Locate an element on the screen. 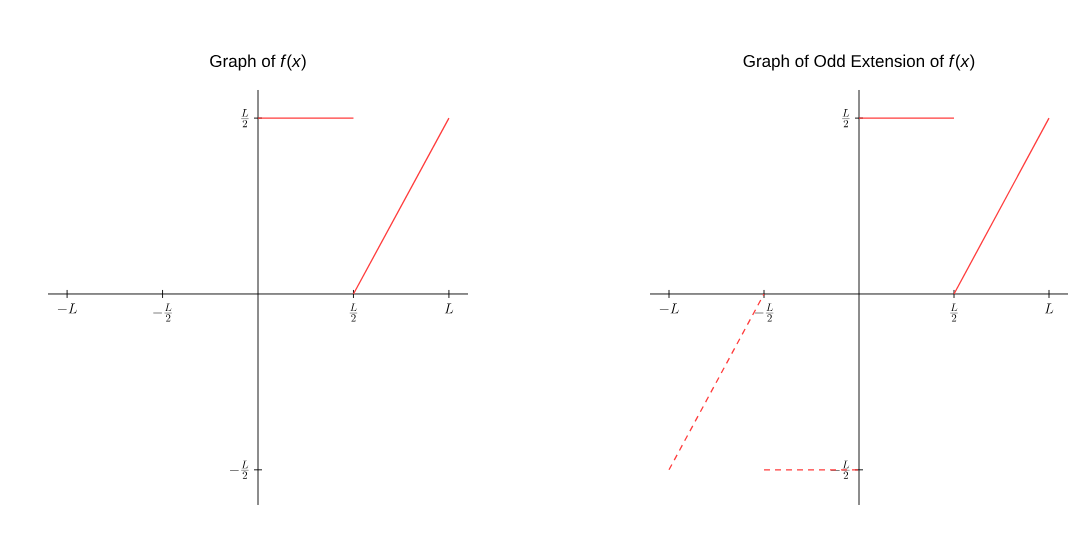  chart-title: Graph of Odd Extension of f(x) is located at coordinates (859, 62).